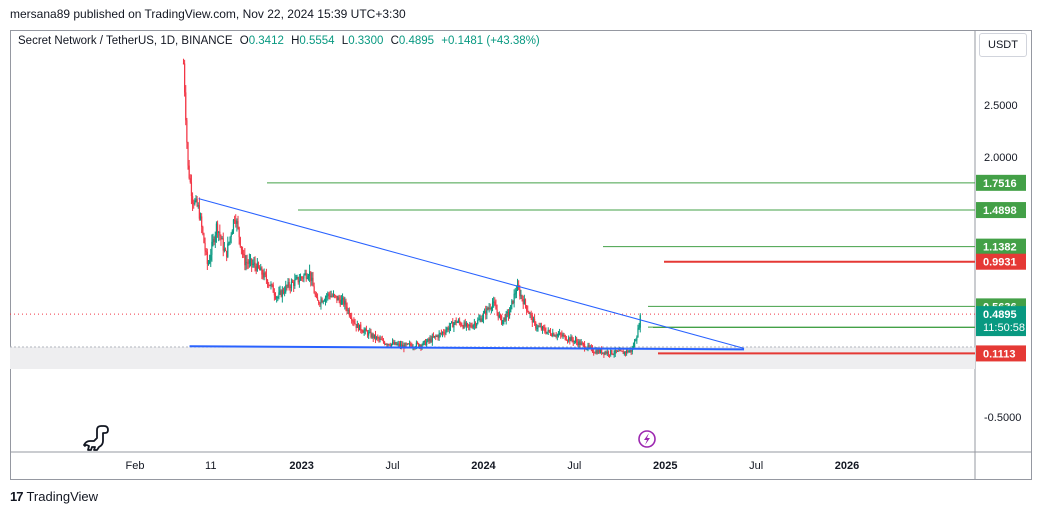 The width and height of the screenshot is (1051, 515). I want to click on symbol-label: Secret Network / TetherUS, 1D, BINANCE, so click(125, 41).